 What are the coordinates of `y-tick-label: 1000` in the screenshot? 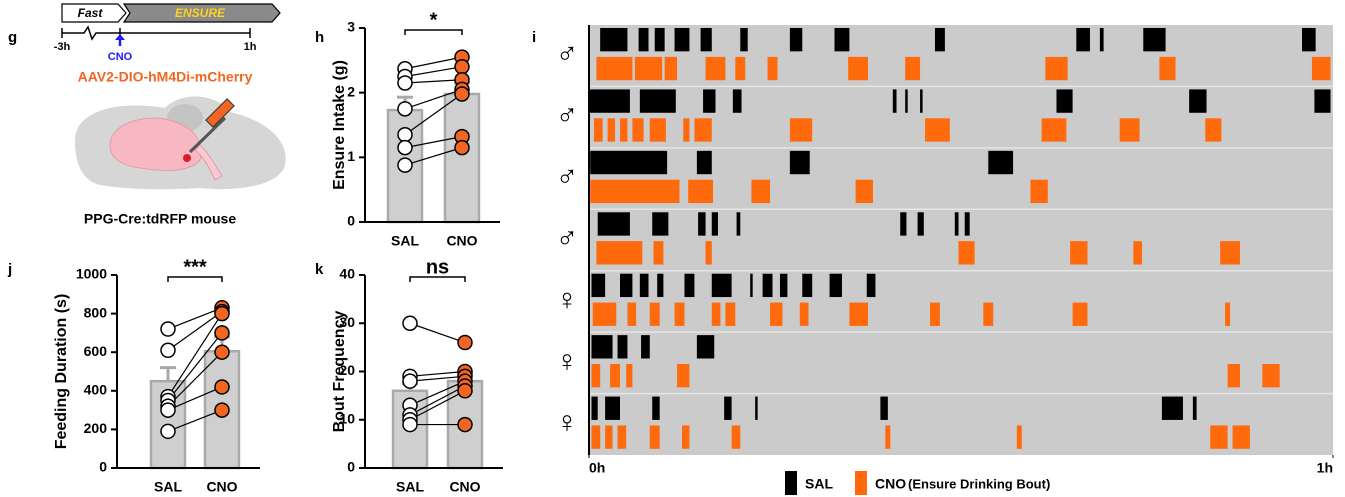 It's located at (91, 274).